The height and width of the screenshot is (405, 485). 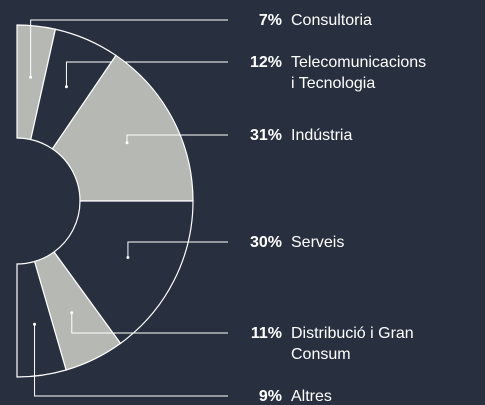 I want to click on value-label: 30%, so click(x=265, y=242).